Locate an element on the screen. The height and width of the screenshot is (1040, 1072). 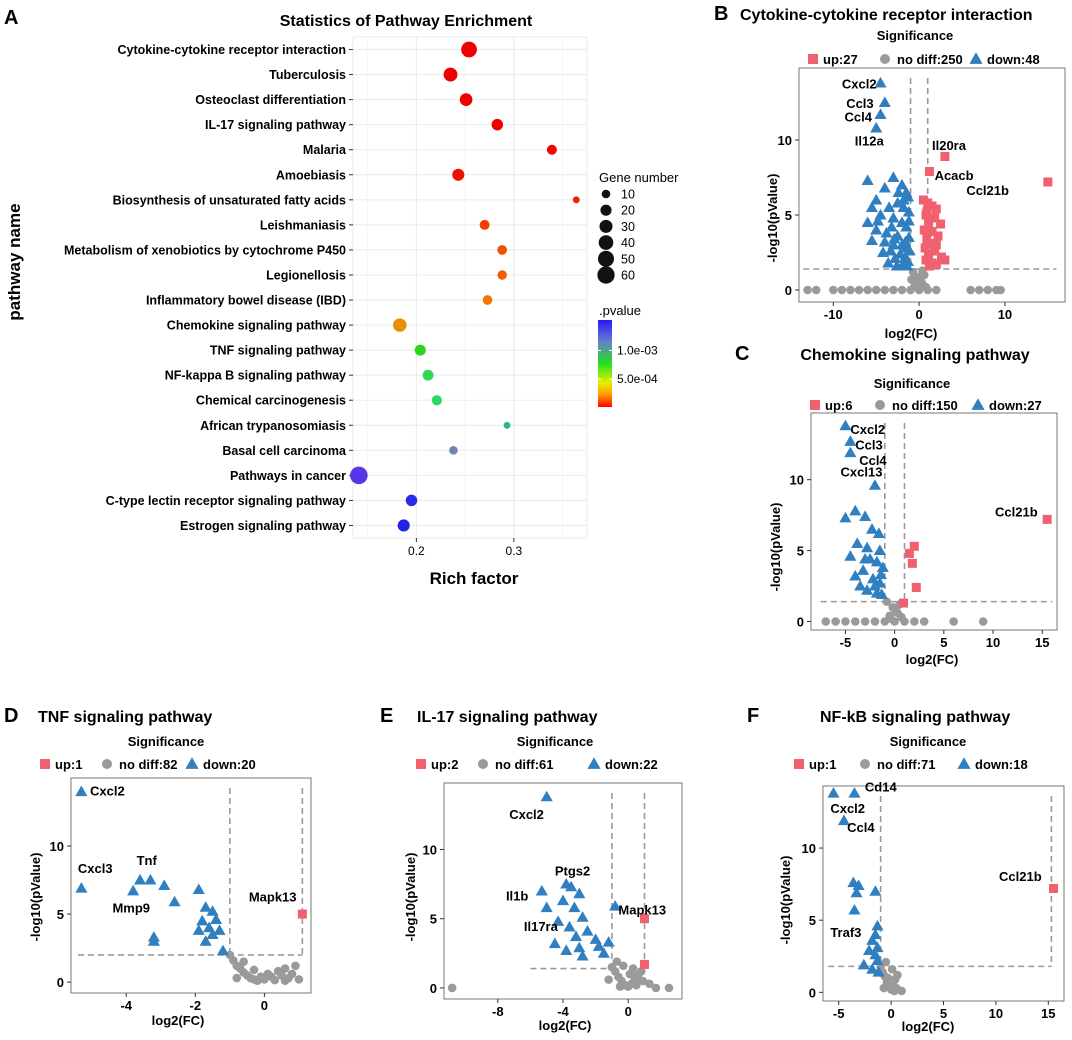
volcano-b-legend-down: down:48 is located at coordinates (1013, 59).